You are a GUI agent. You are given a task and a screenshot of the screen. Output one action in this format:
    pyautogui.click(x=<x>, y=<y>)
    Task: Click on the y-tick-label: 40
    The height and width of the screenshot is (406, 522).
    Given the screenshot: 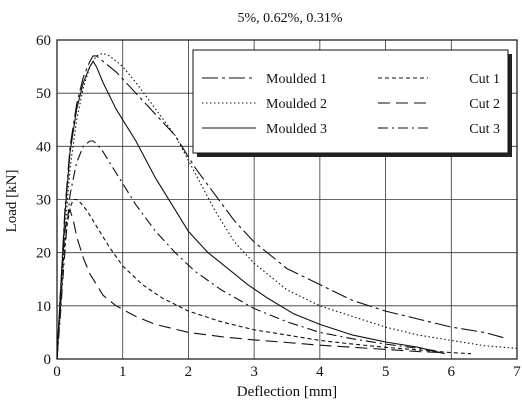 What is the action you would take?
    pyautogui.click(x=43, y=147)
    